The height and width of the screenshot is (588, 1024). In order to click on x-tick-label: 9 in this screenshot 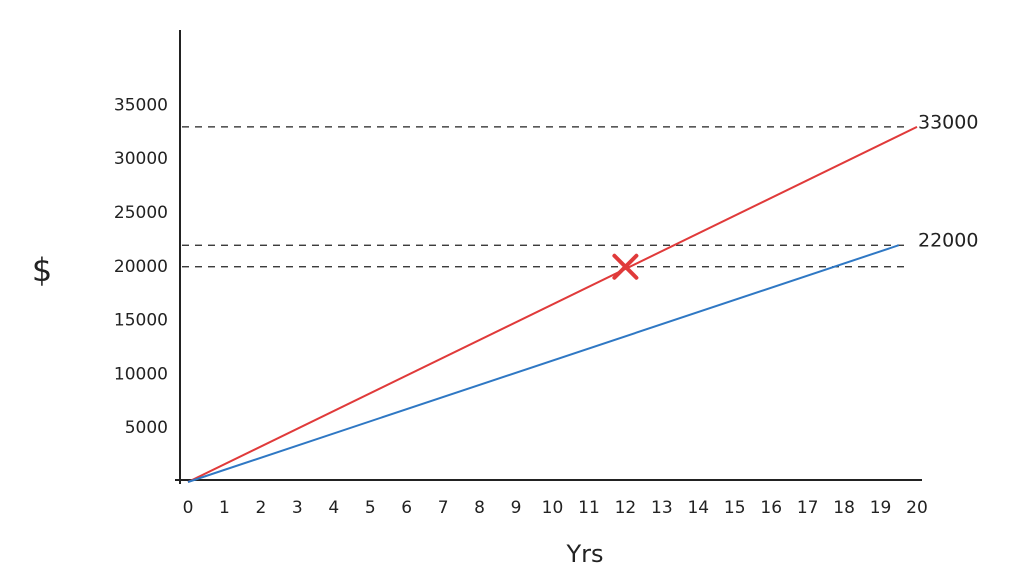, I will do `click(516, 508)`.